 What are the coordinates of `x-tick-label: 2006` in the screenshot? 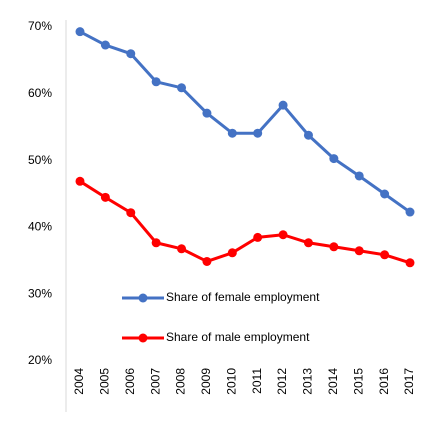 It's located at (130, 381).